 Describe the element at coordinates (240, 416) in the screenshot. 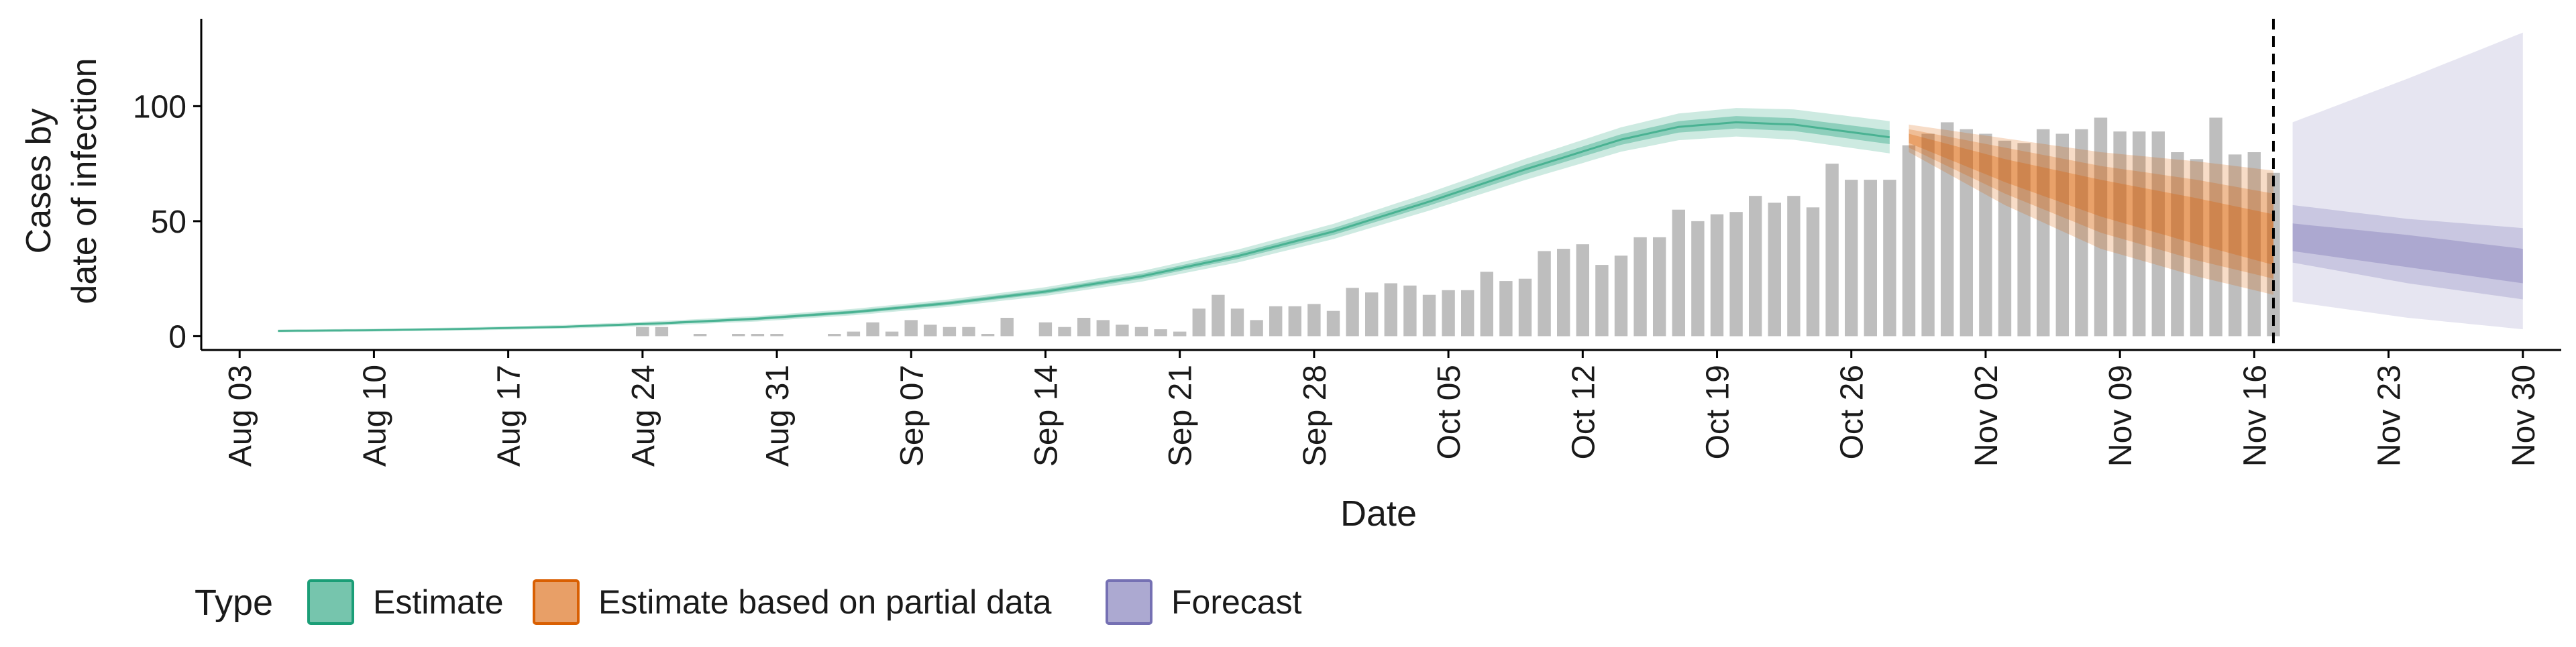

I see `x-tick-label: Aug 03` at that location.